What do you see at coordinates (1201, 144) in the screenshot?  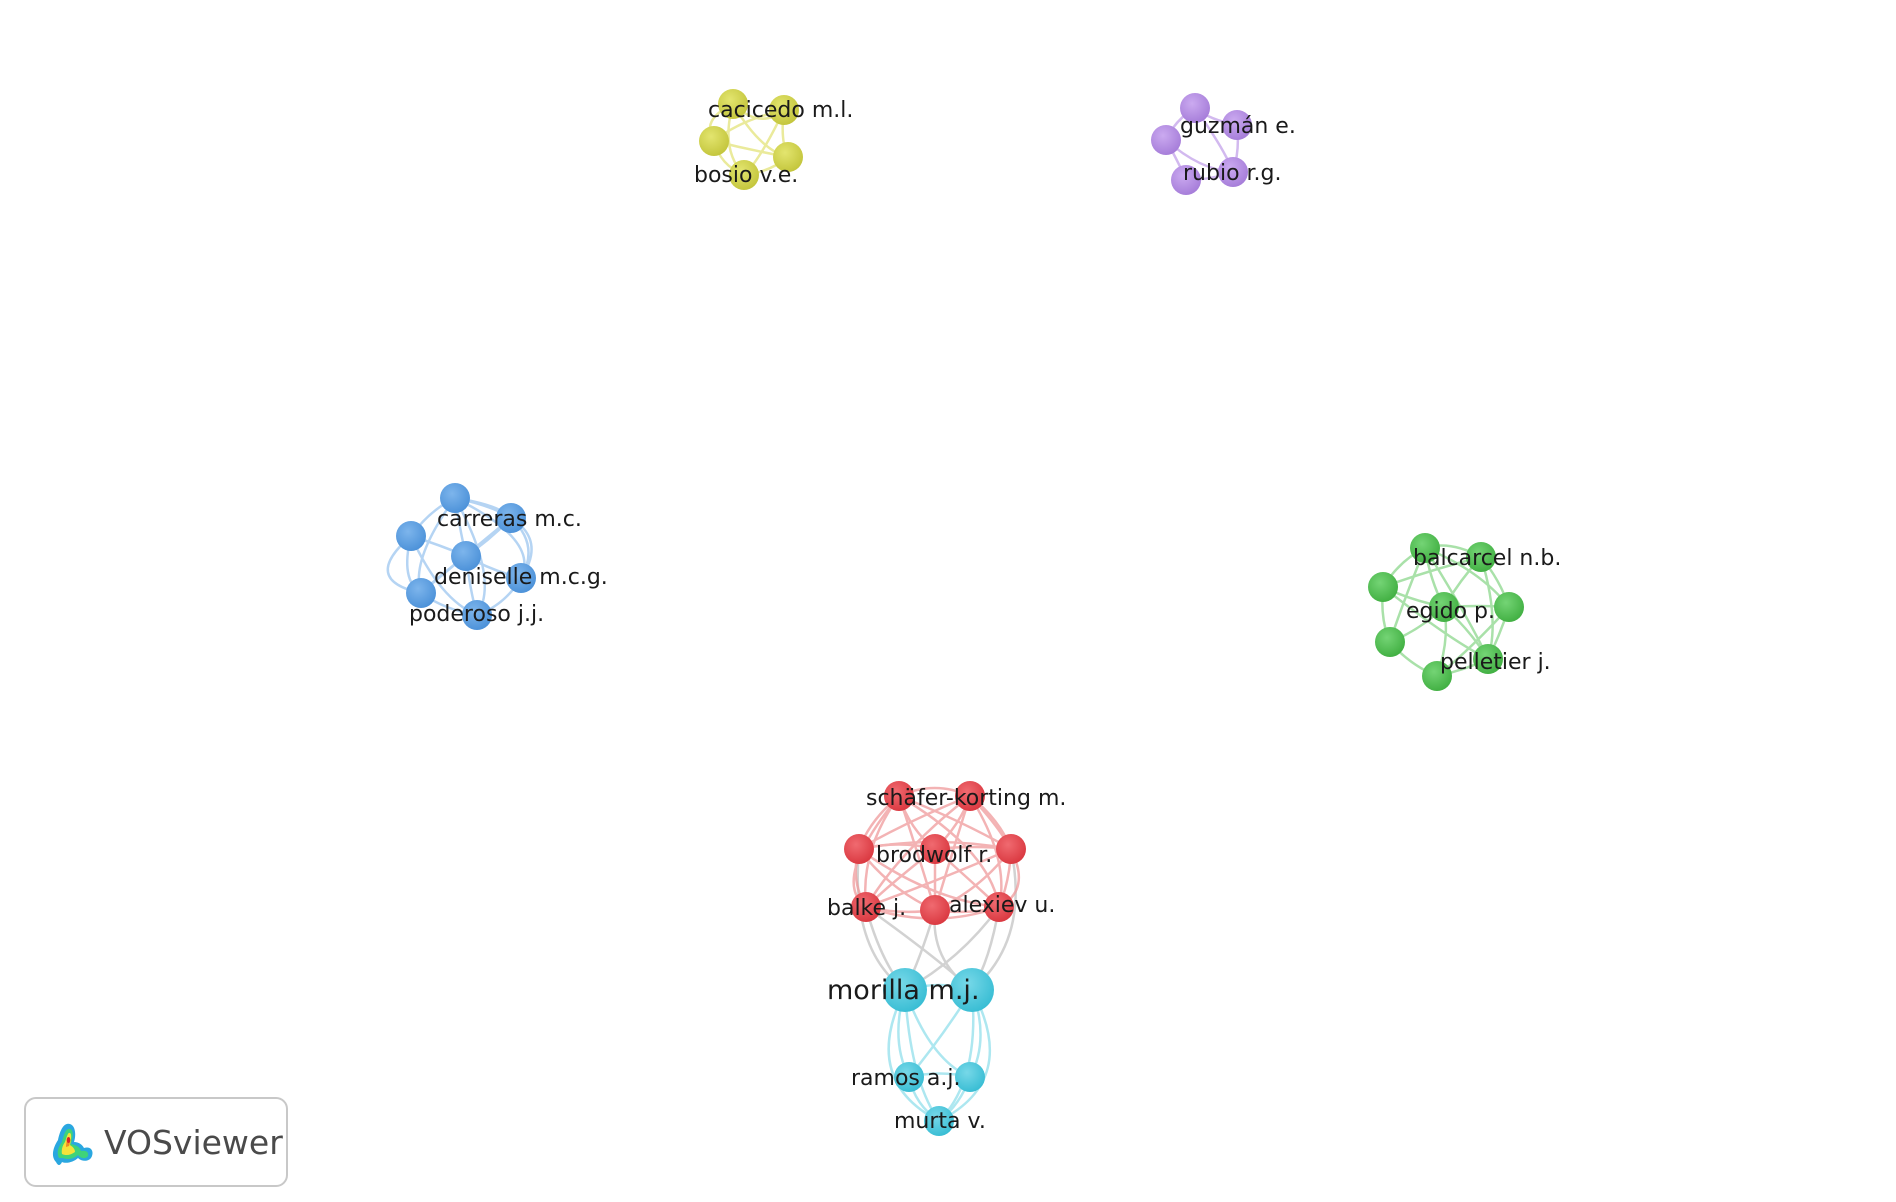 I see `cluster-purple-nodes` at bounding box center [1201, 144].